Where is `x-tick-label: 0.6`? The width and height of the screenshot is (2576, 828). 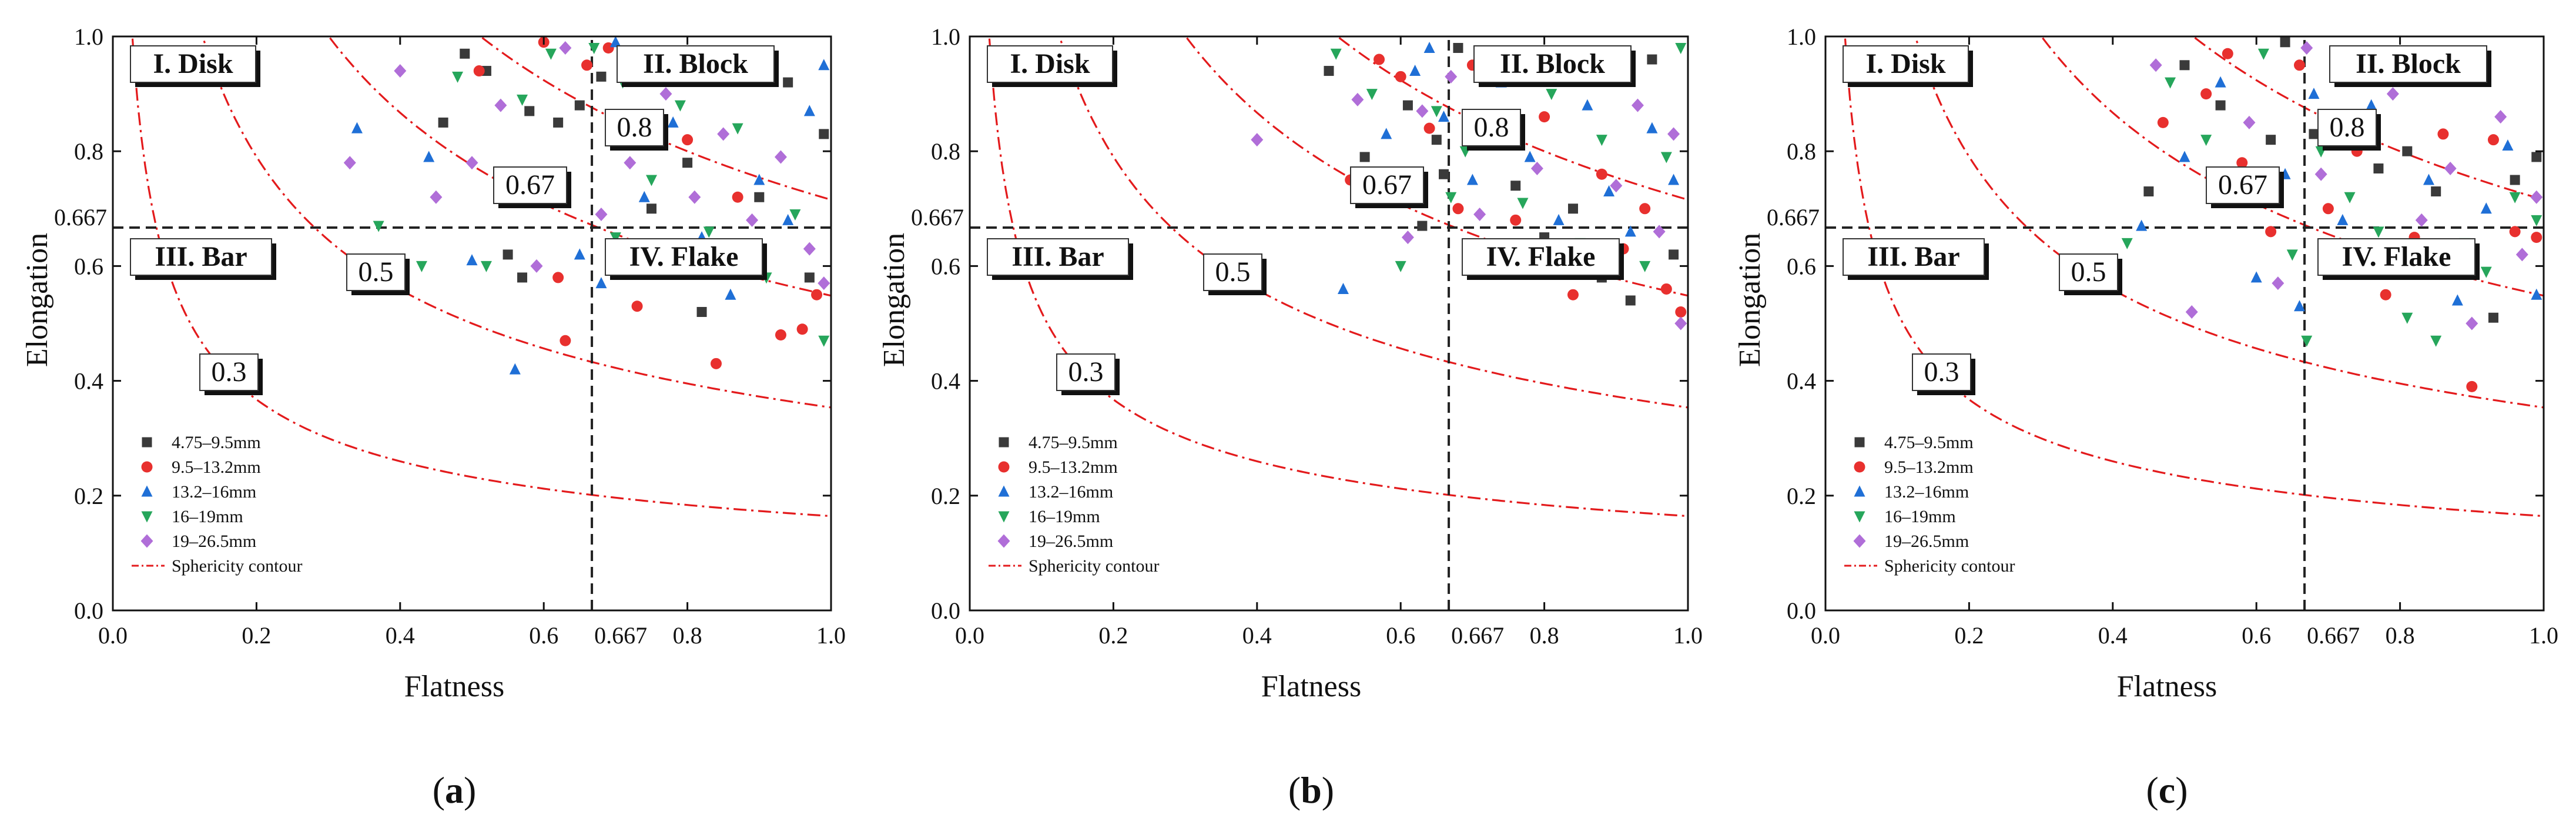
x-tick-label: 0.6 is located at coordinates (543, 635).